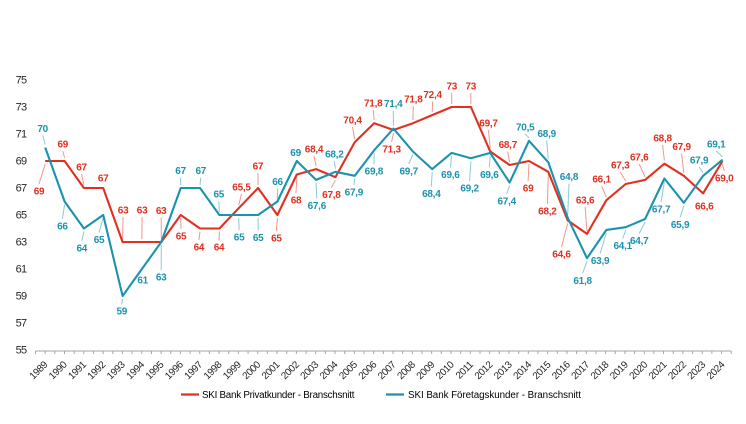  I want to click on svg-text: 68, so click(296, 201).